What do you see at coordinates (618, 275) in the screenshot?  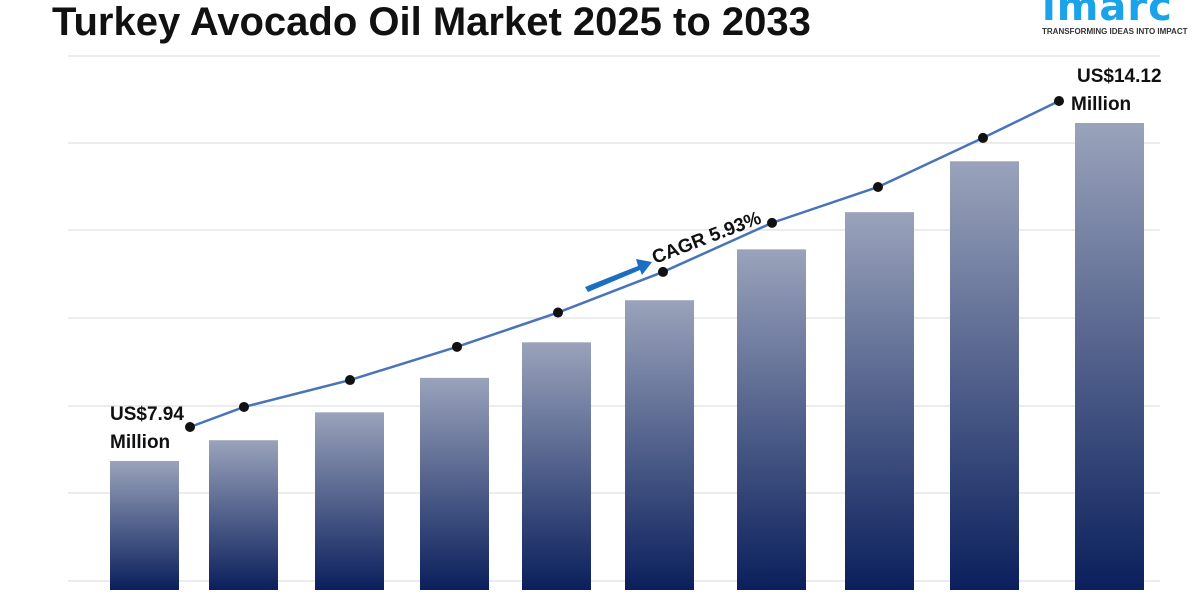 I see `cagr-arrow-icon` at bounding box center [618, 275].